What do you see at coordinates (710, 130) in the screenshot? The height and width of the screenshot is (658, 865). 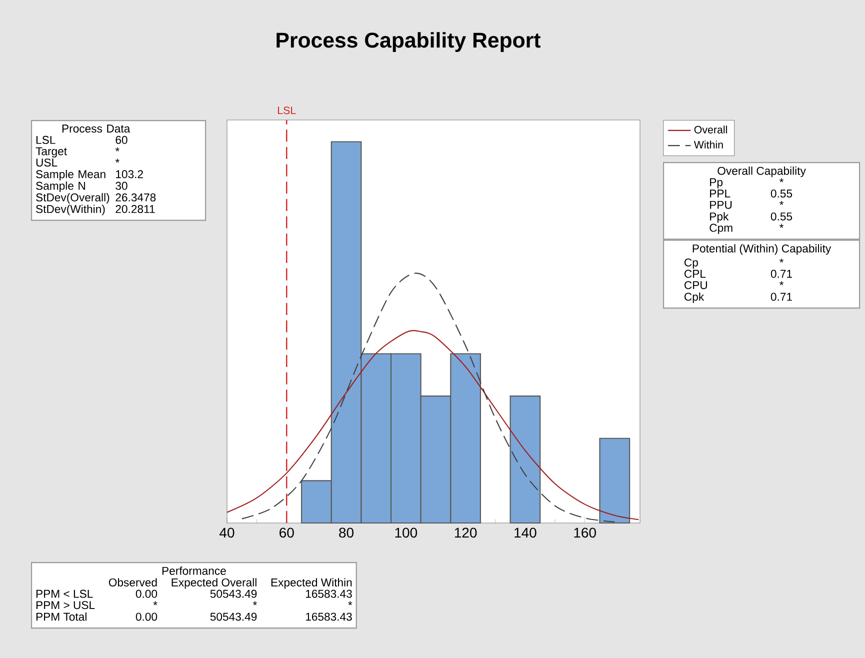 I see `legend-label: Overall` at bounding box center [710, 130].